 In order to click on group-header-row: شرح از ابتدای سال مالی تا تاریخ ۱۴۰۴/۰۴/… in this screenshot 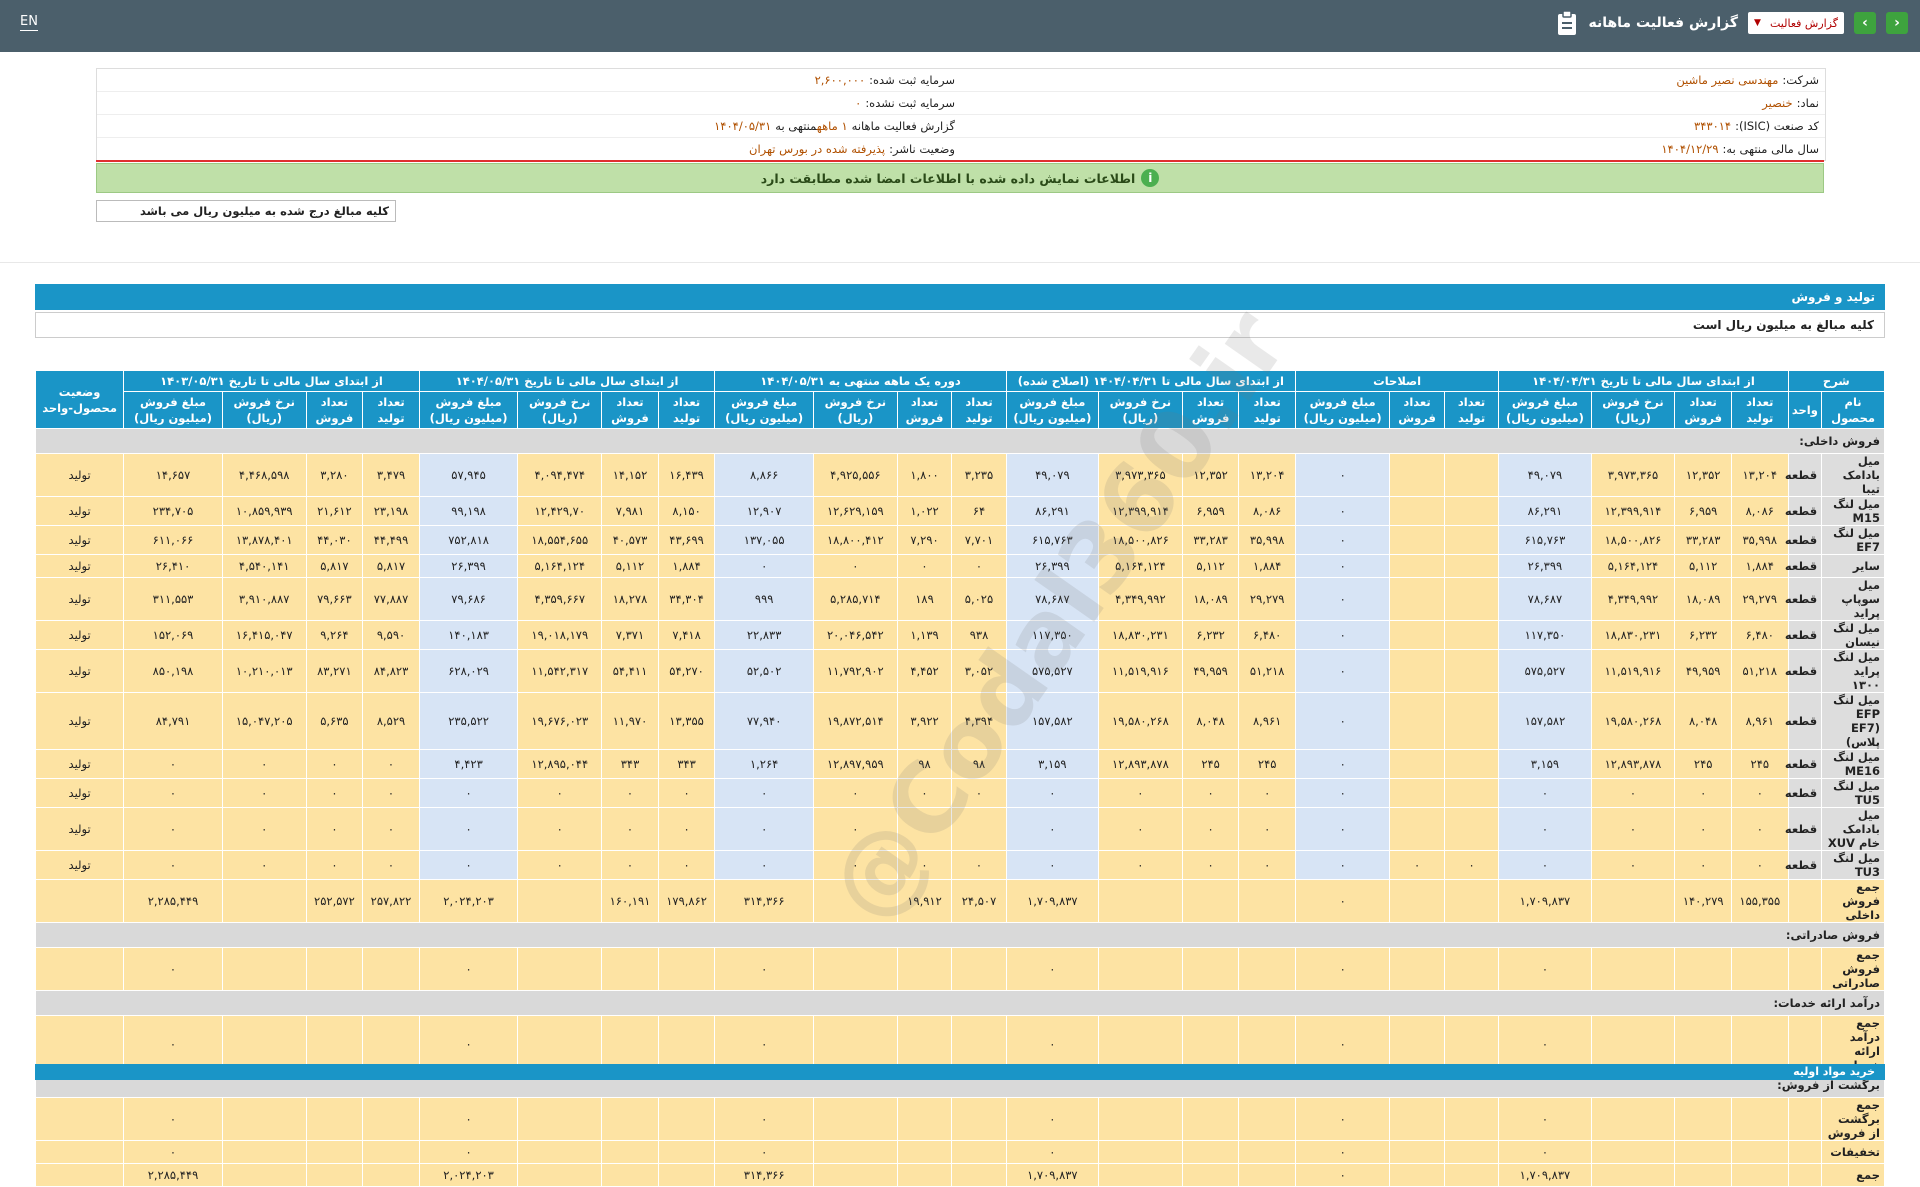, I will do `click(960, 399)`.